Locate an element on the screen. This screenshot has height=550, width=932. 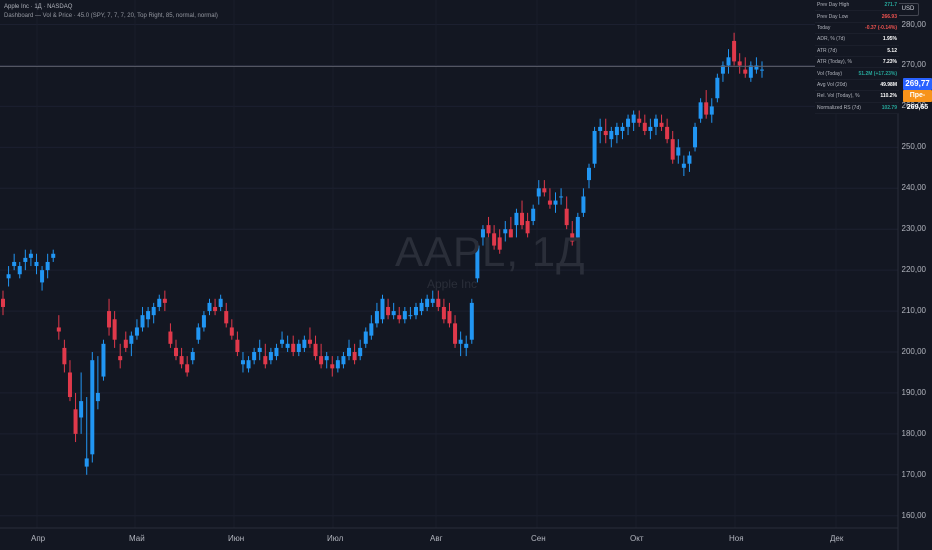
price-tick-label: 230,00 is located at coordinates (913, 229).